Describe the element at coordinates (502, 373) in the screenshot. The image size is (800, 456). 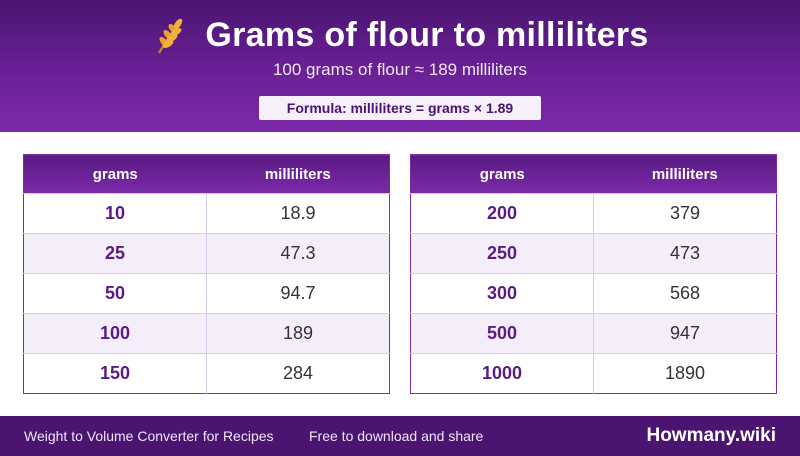
I see `grams-cell: 1000` at that location.